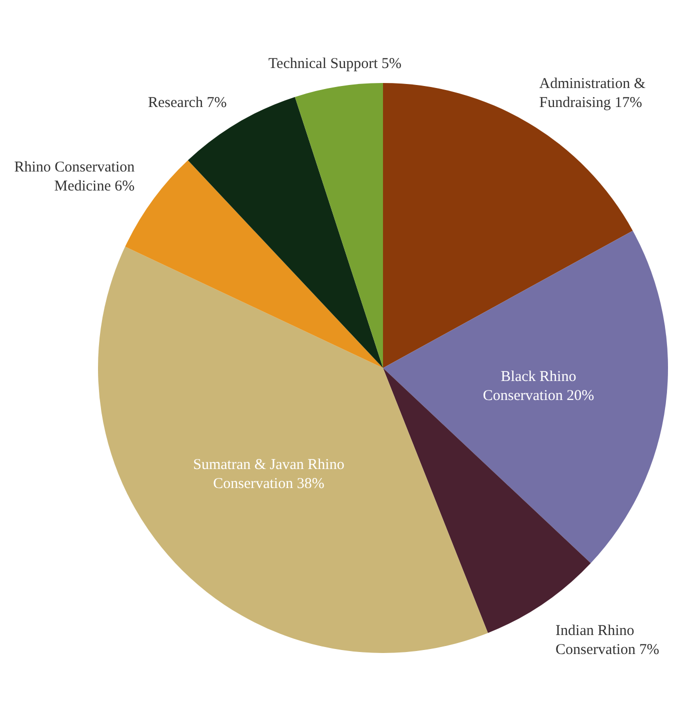 The width and height of the screenshot is (700, 715). I want to click on slice-label: Technical Support 5%, so click(335, 64).